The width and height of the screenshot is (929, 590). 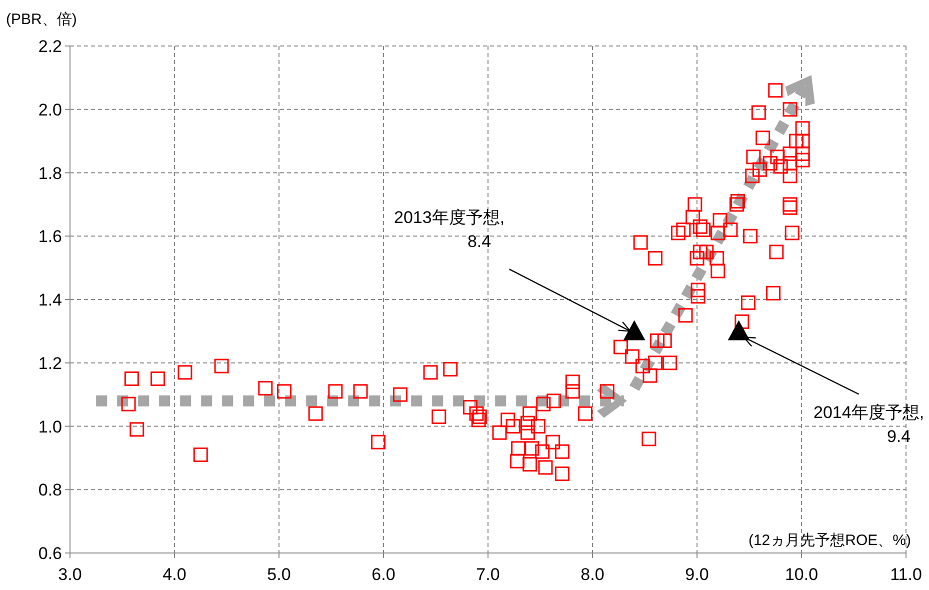 What do you see at coordinates (50, 236) in the screenshot?
I see `y-tick-label: 1.6` at bounding box center [50, 236].